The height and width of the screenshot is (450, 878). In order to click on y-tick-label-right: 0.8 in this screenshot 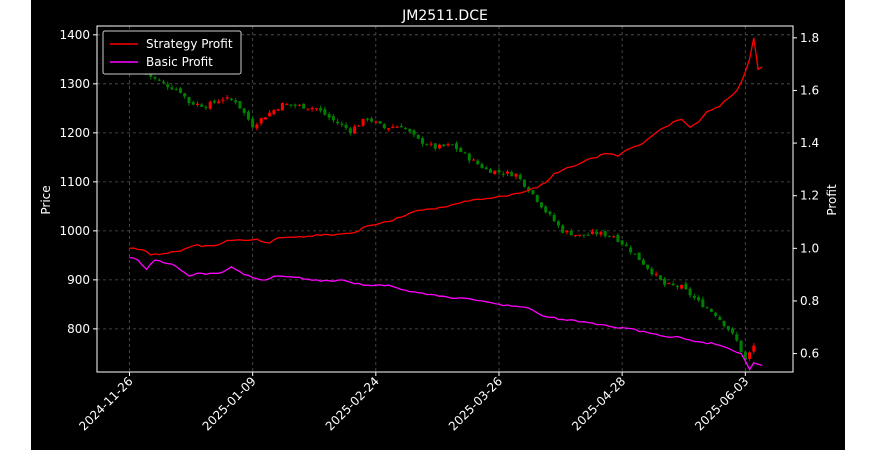, I will do `click(809, 301)`.